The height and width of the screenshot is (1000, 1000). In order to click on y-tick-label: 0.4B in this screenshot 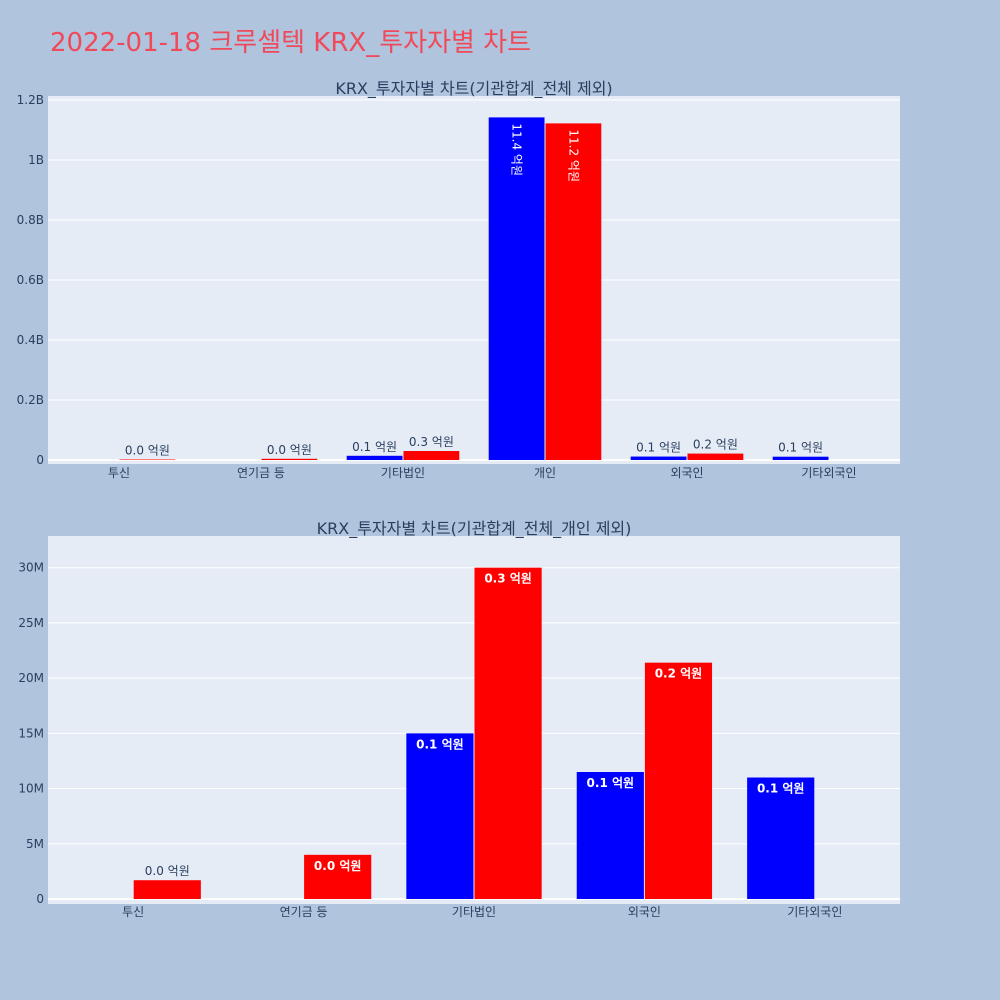, I will do `click(30, 340)`.